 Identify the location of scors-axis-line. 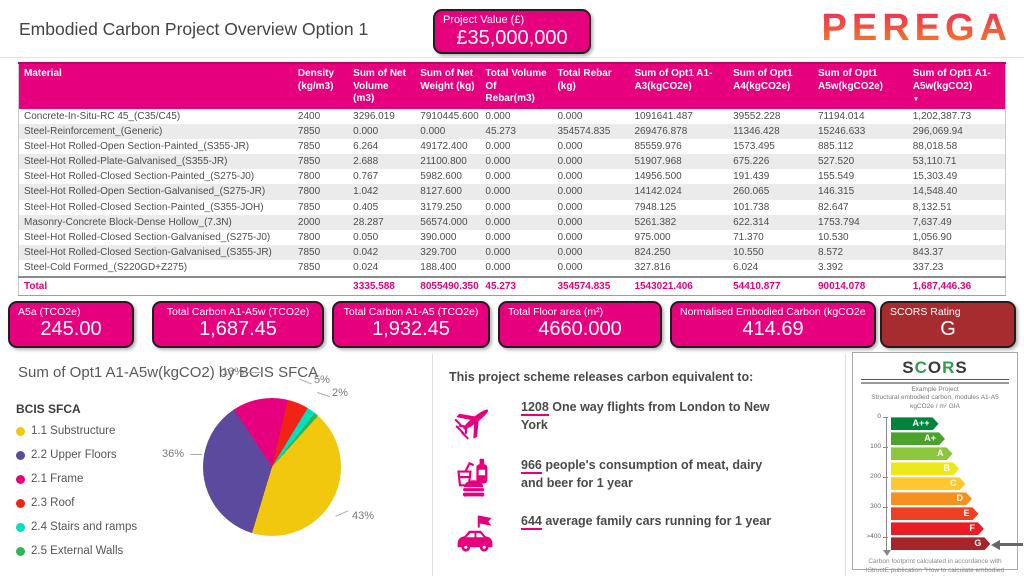
(886, 484).